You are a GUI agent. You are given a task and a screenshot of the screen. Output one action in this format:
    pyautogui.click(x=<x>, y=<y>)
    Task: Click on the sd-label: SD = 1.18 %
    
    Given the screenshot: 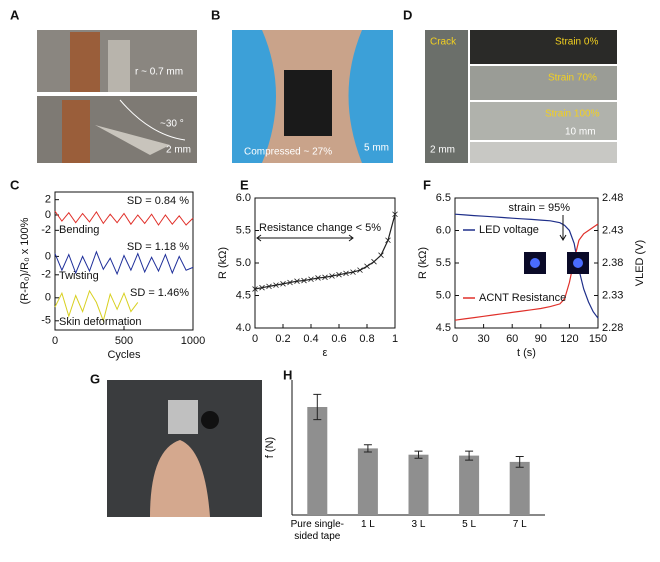 What is the action you would take?
    pyautogui.click(x=158, y=247)
    